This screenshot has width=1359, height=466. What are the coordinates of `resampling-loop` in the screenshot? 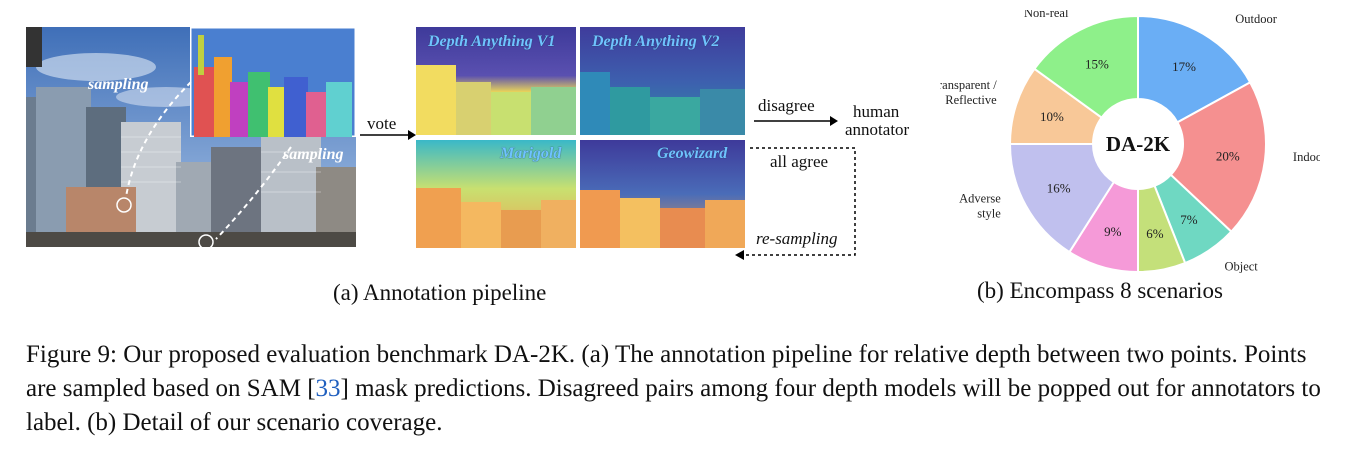 It's located at (795, 203).